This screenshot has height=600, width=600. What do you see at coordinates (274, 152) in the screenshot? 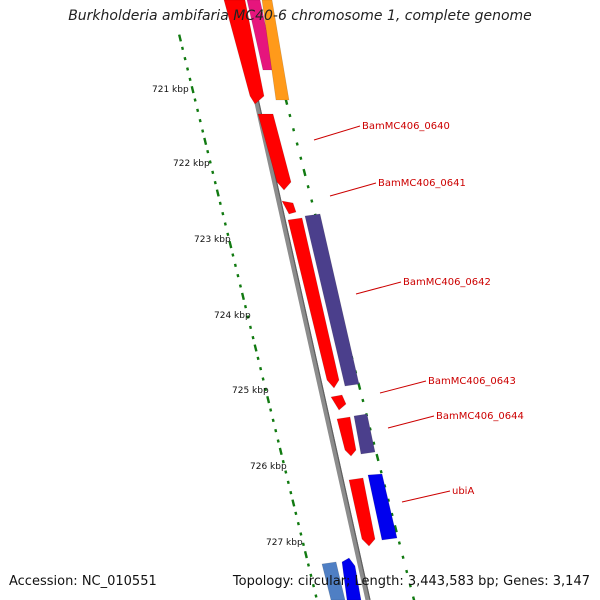
I see `feature-bam0640` at bounding box center [274, 152].